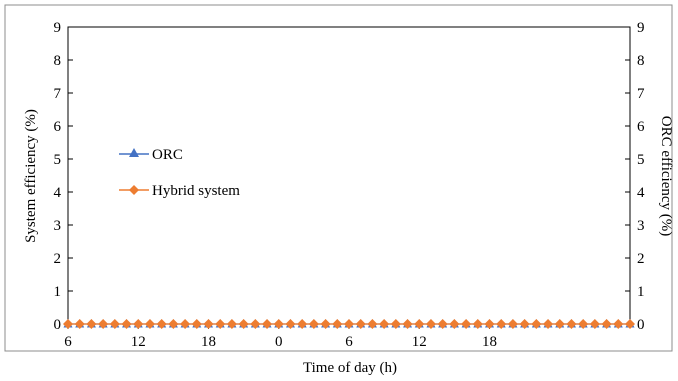  Describe the element at coordinates (641, 325) in the screenshot. I see `right-tick-label: 0` at that location.